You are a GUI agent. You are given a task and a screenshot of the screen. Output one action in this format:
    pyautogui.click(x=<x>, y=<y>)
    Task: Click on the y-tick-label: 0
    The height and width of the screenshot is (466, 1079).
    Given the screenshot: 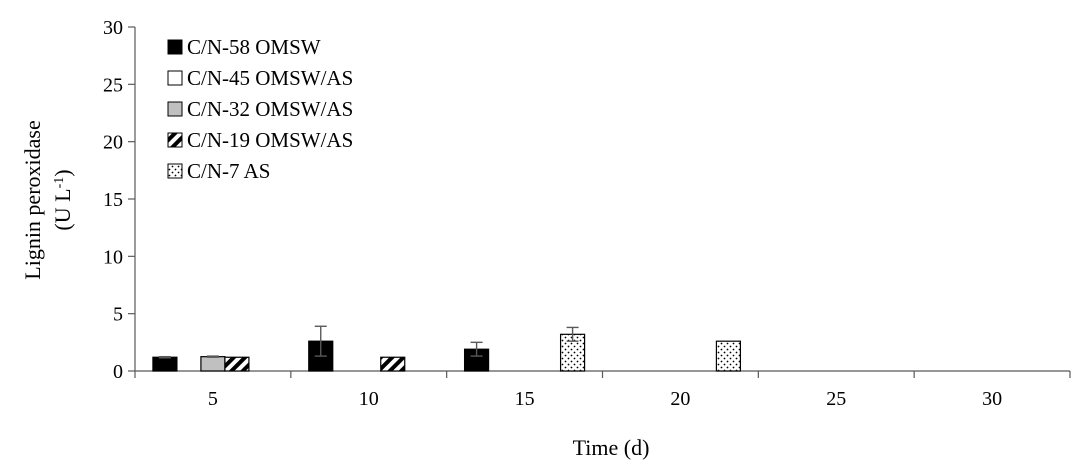 What is the action you would take?
    pyautogui.click(x=118, y=372)
    